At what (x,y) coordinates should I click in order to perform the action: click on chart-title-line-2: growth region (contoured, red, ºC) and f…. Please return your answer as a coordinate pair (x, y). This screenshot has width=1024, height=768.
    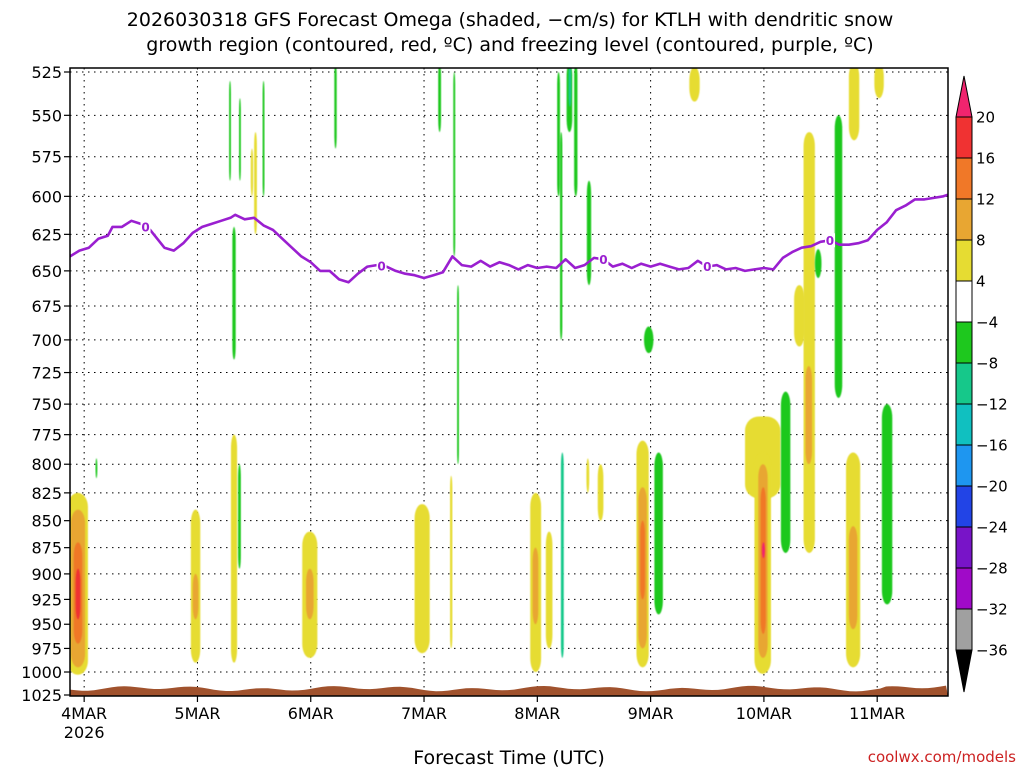
    Looking at the image, I should click on (509, 45).